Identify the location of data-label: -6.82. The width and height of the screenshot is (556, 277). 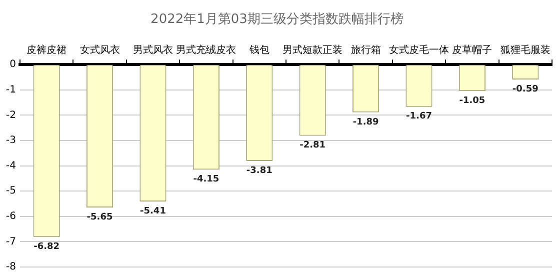
(47, 247).